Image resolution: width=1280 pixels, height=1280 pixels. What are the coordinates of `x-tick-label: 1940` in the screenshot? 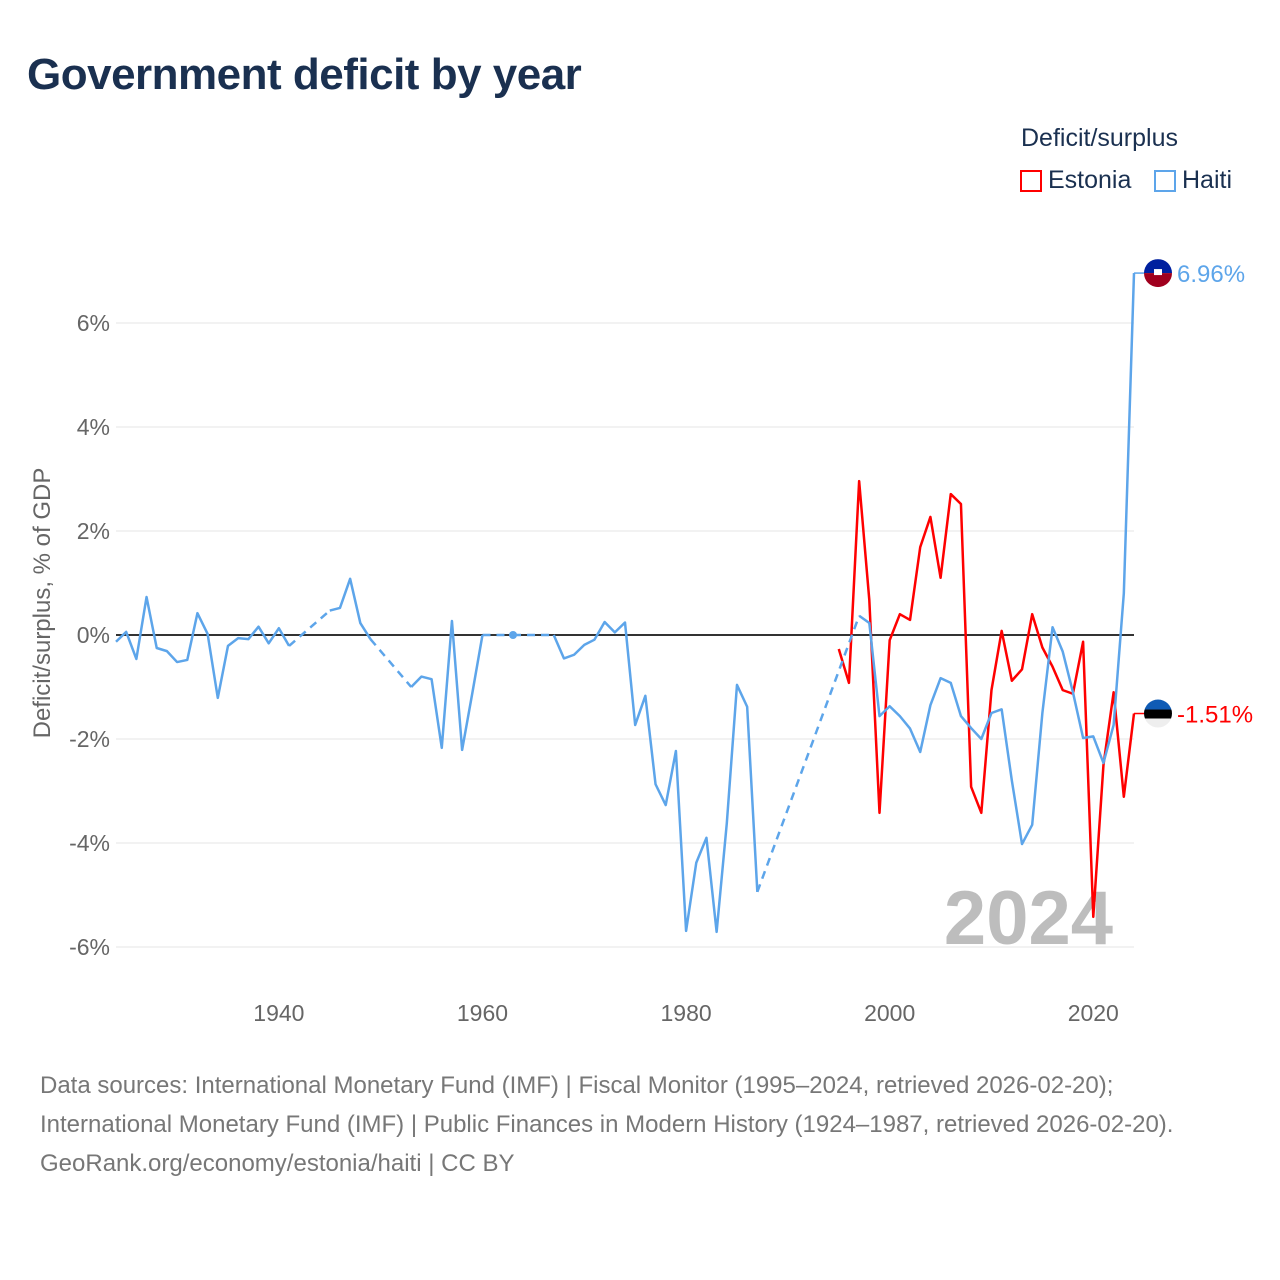 It's located at (278, 1013).